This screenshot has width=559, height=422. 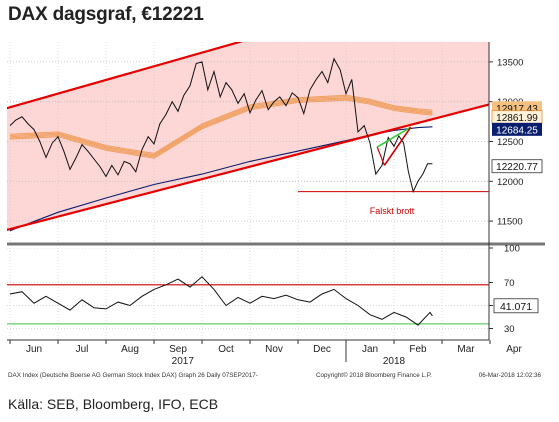 I want to click on price-tag-label: 12684.25, so click(x=517, y=130).